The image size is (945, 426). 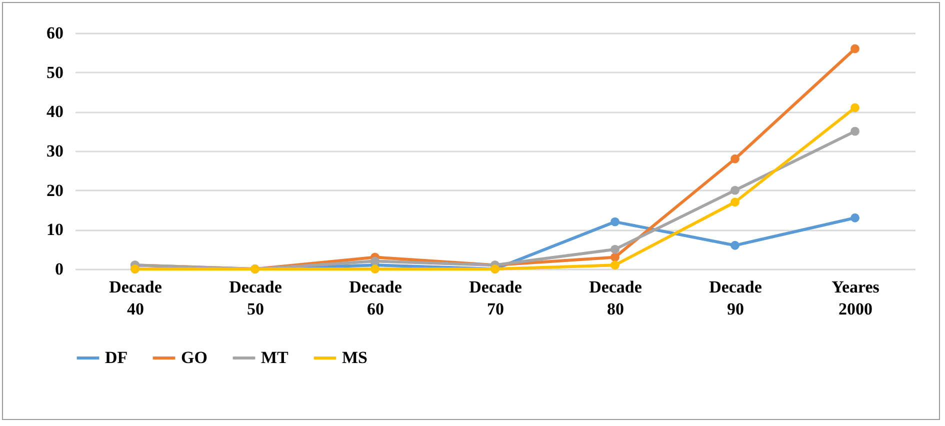 What do you see at coordinates (275, 357) in the screenshot?
I see `legend-label: MT` at bounding box center [275, 357].